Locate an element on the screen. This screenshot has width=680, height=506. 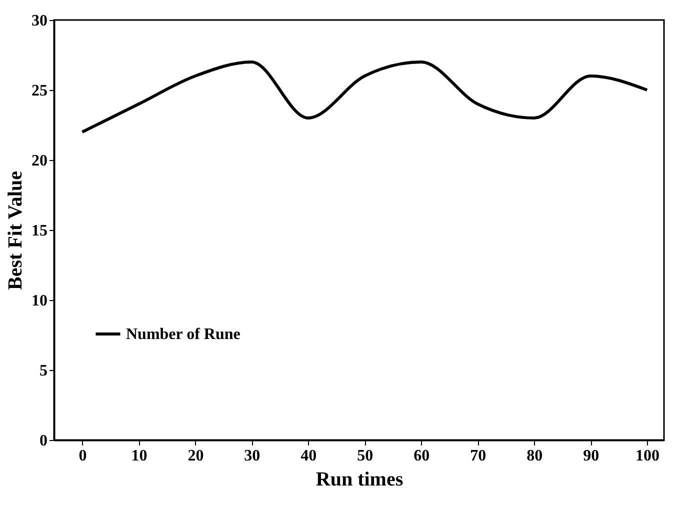
y-tick-label: 15 is located at coordinates (40, 231).